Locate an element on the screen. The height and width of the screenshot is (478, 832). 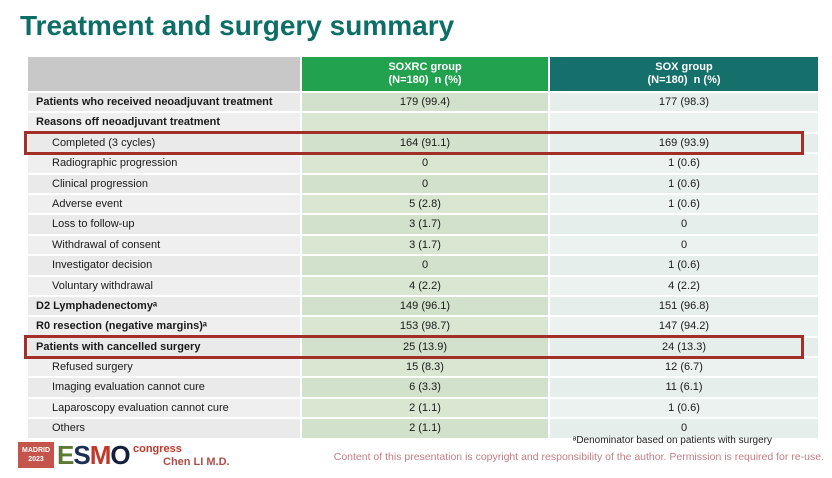
soxrc-value: 153 (98.7) is located at coordinates (425, 326).